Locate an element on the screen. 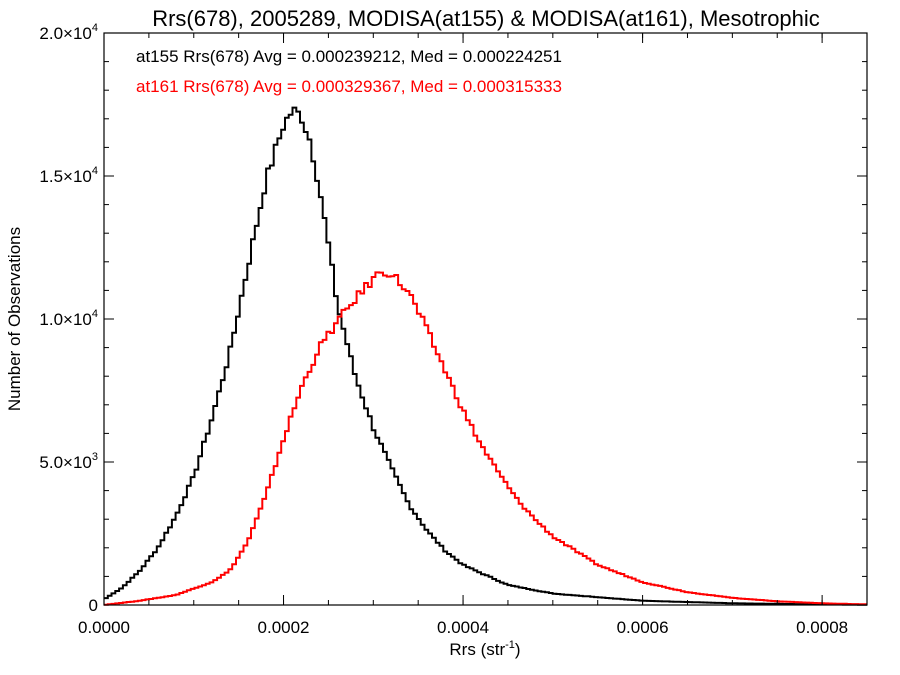 This screenshot has width=900, height=675. y-tick-label: 5.0×10³ is located at coordinates (68, 461).